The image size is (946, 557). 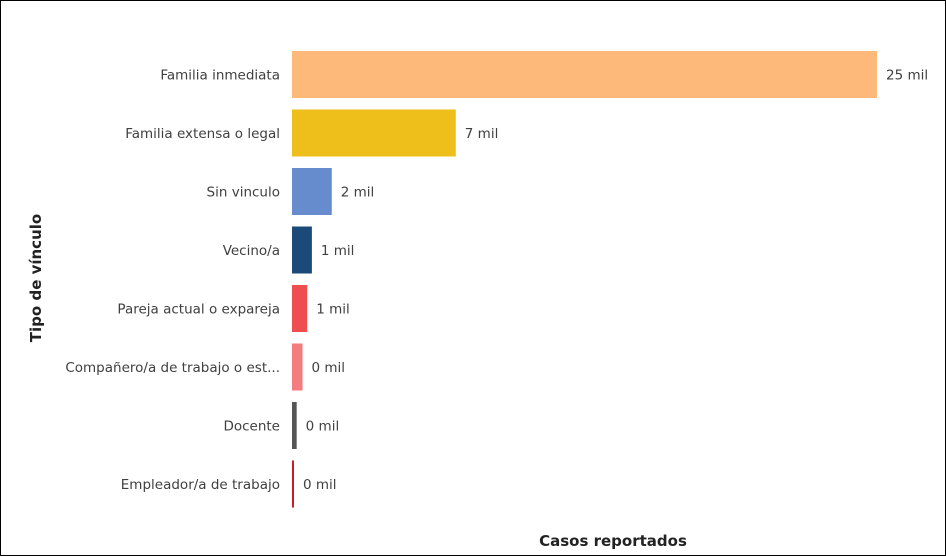 What do you see at coordinates (251, 427) in the screenshot?
I see `category-label-6: Docente` at bounding box center [251, 427].